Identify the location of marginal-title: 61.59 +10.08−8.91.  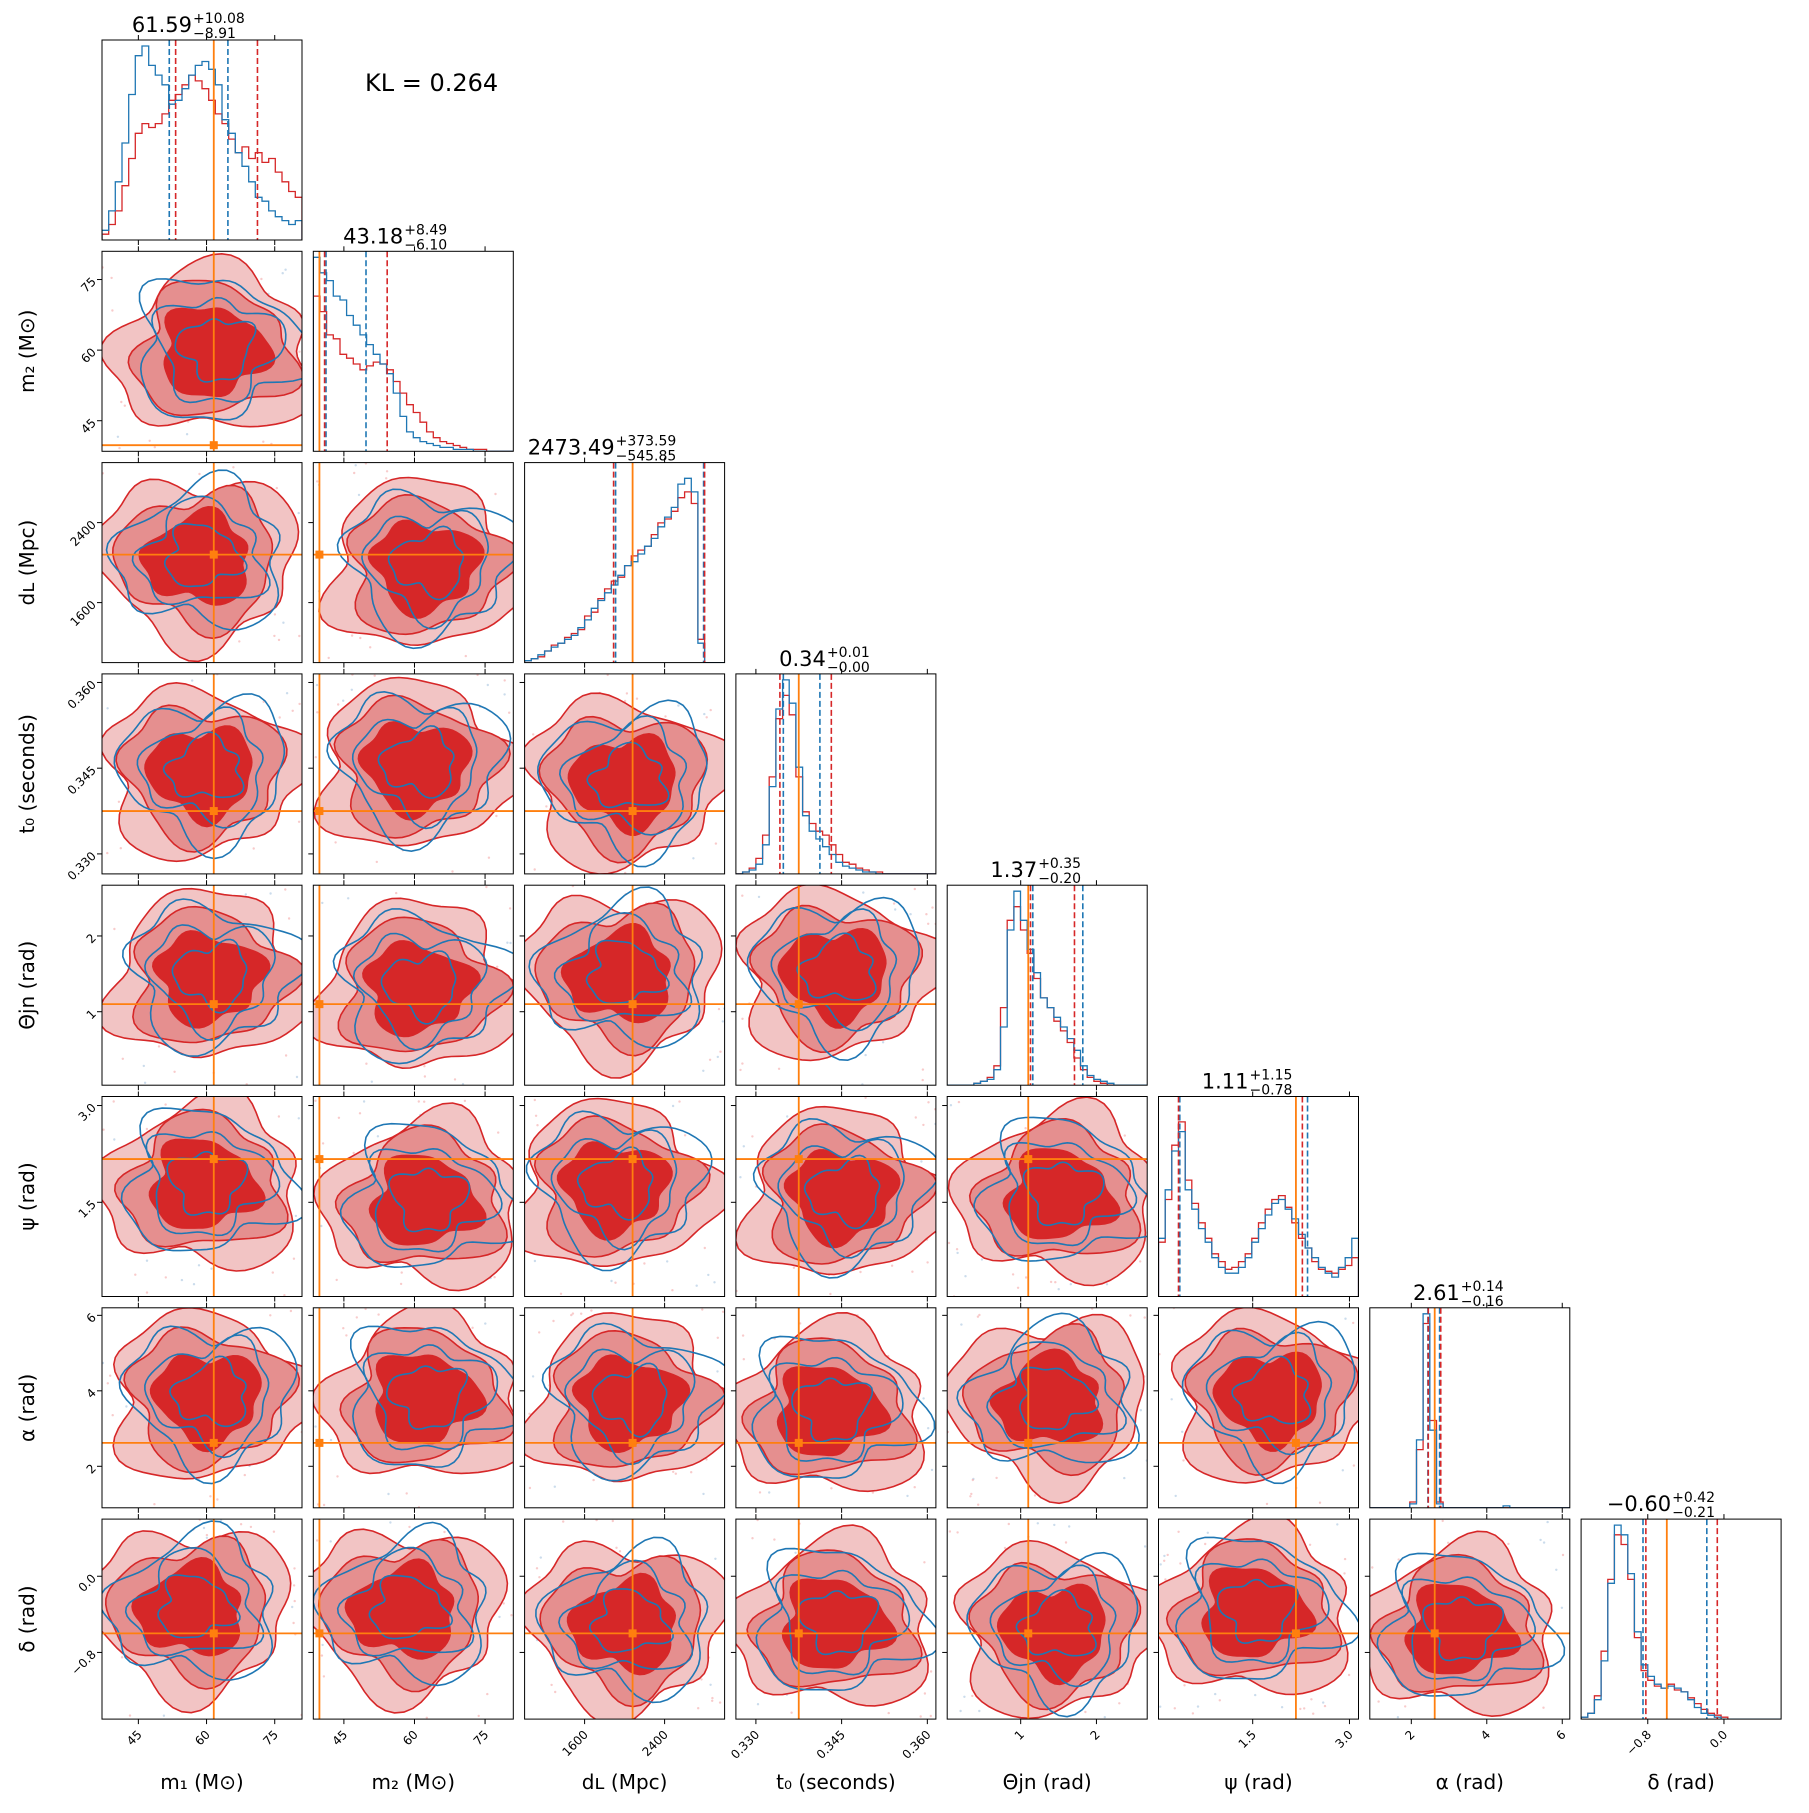
(188, 26).